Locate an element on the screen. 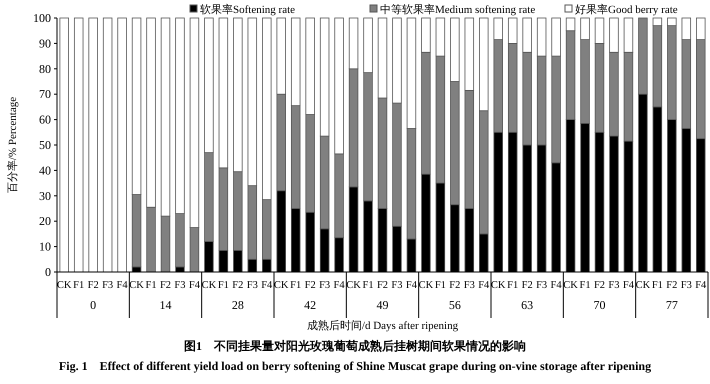 This screenshot has height=384, width=710. x-axis-title: 成熟后时间/d Days after ripening is located at coordinates (382, 325).